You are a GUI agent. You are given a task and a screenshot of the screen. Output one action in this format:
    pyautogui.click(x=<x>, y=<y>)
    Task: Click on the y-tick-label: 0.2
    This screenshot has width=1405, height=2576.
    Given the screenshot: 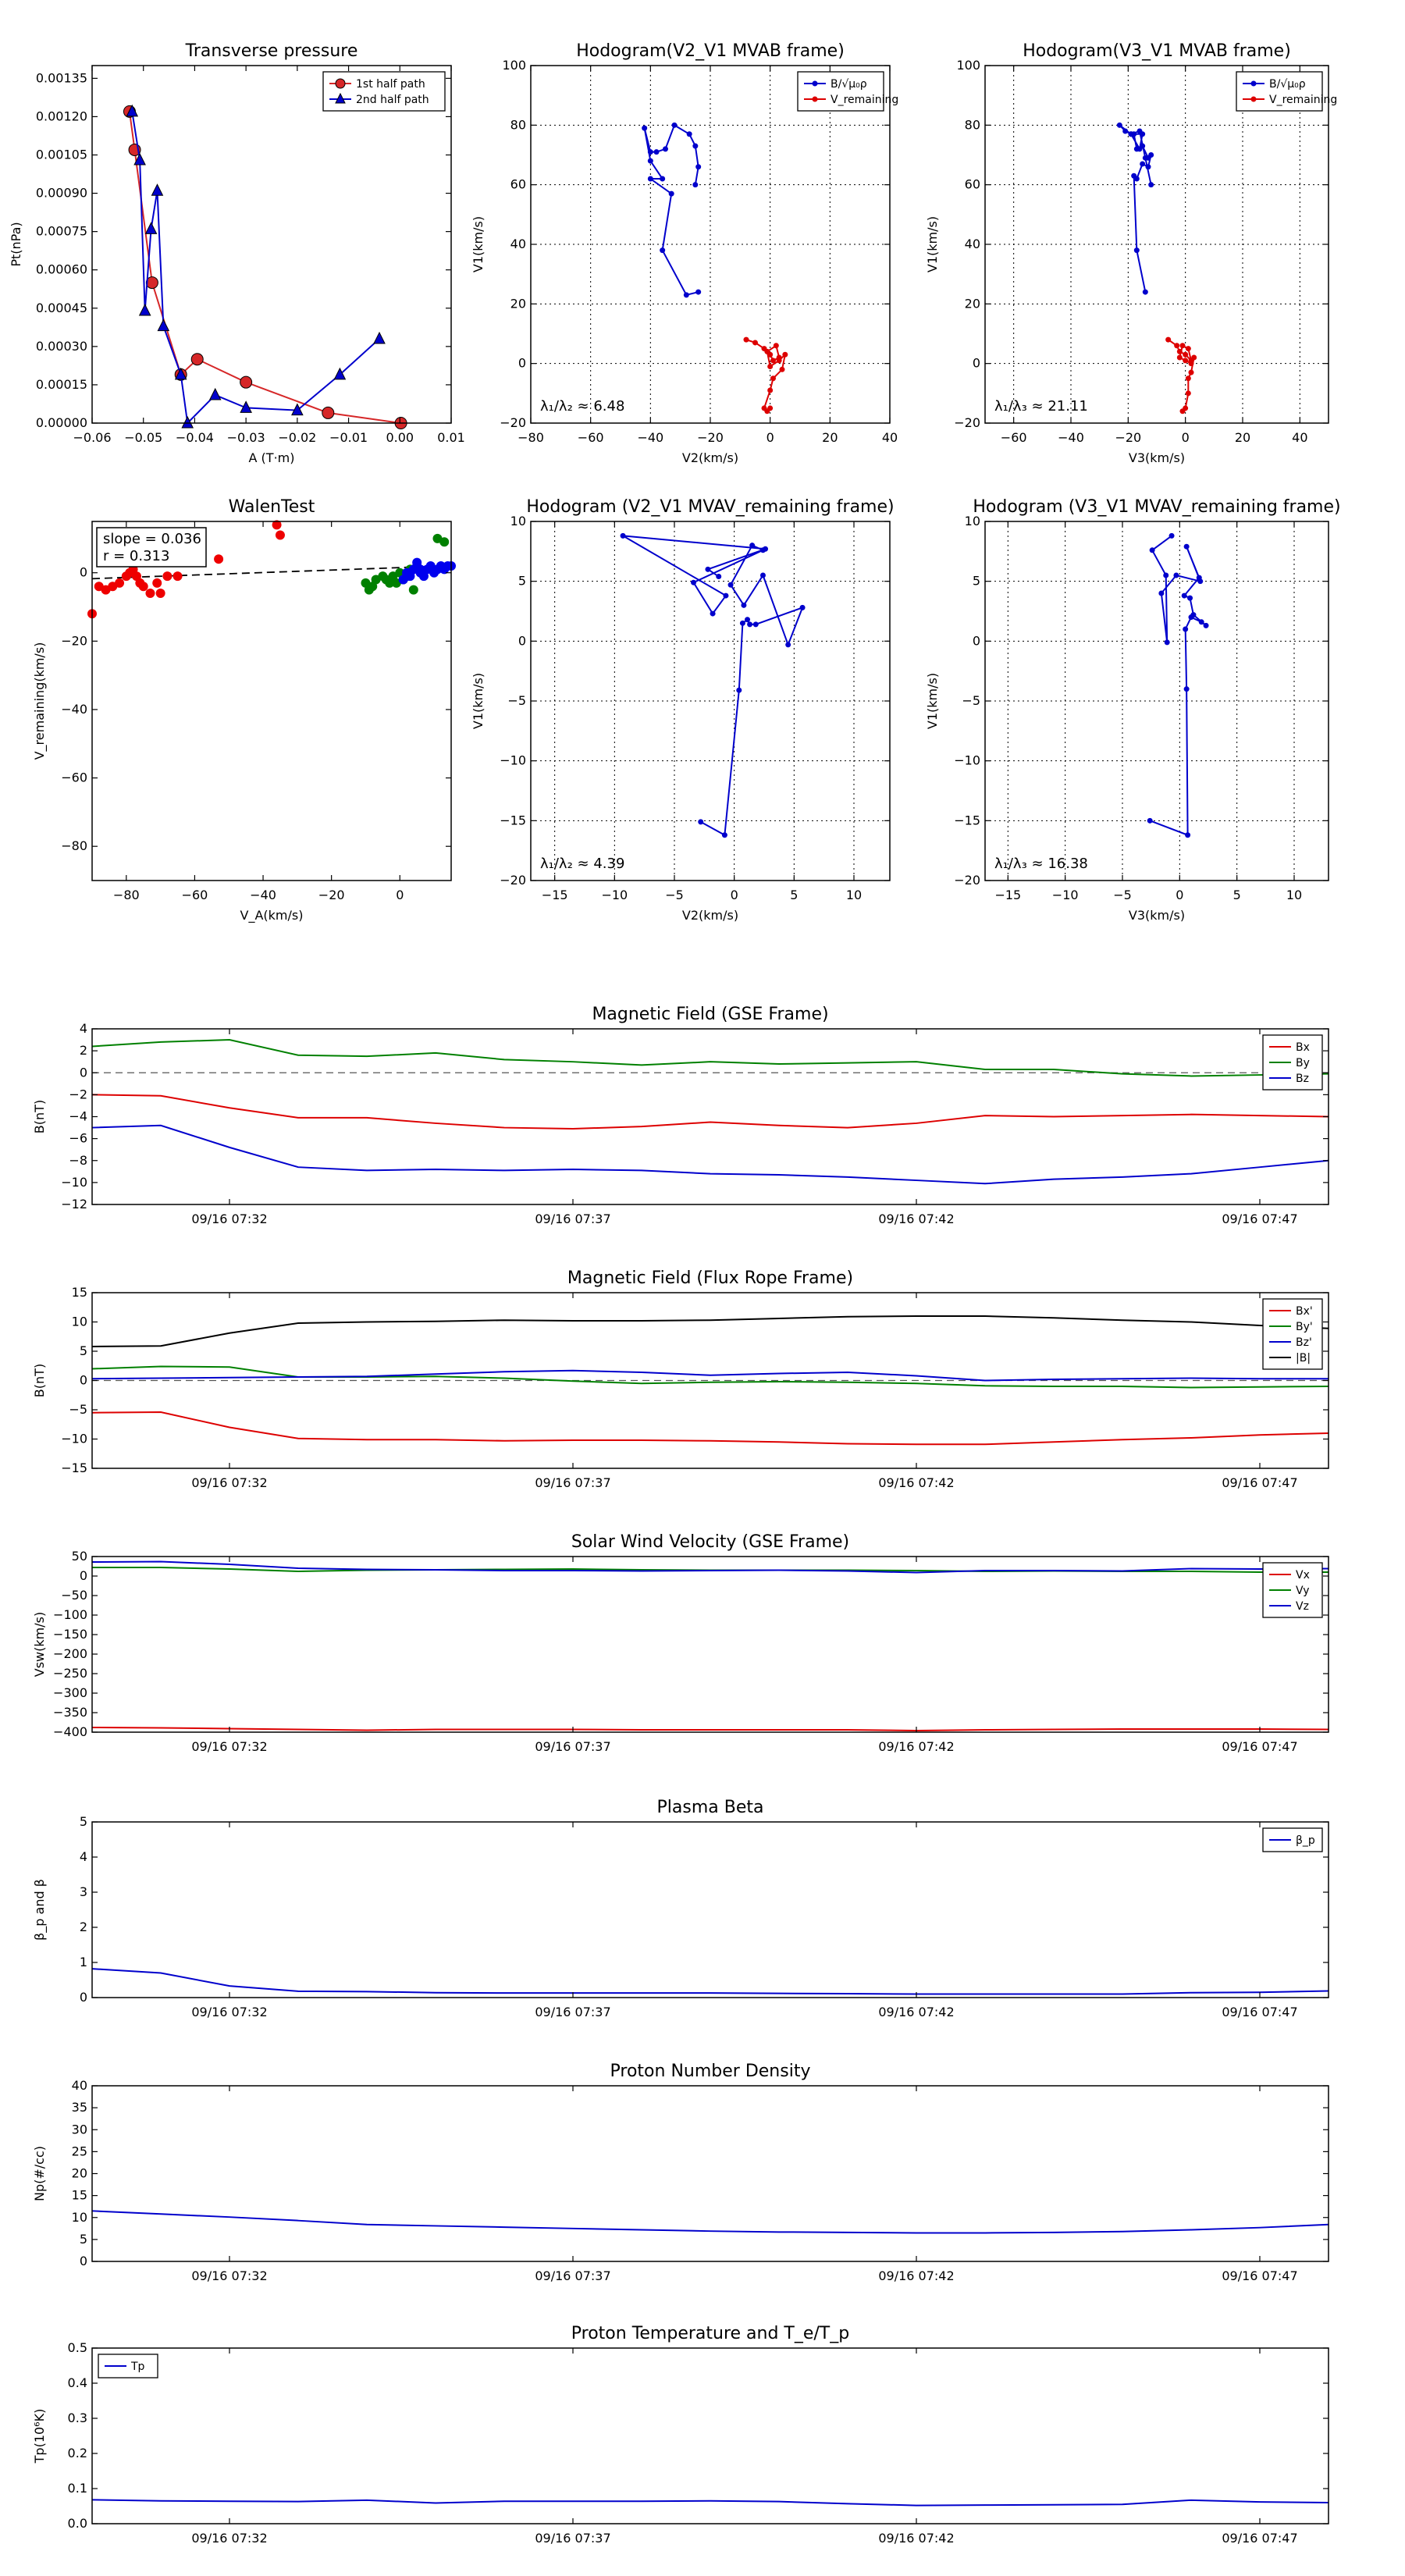 What is the action you would take?
    pyautogui.click(x=77, y=2453)
    